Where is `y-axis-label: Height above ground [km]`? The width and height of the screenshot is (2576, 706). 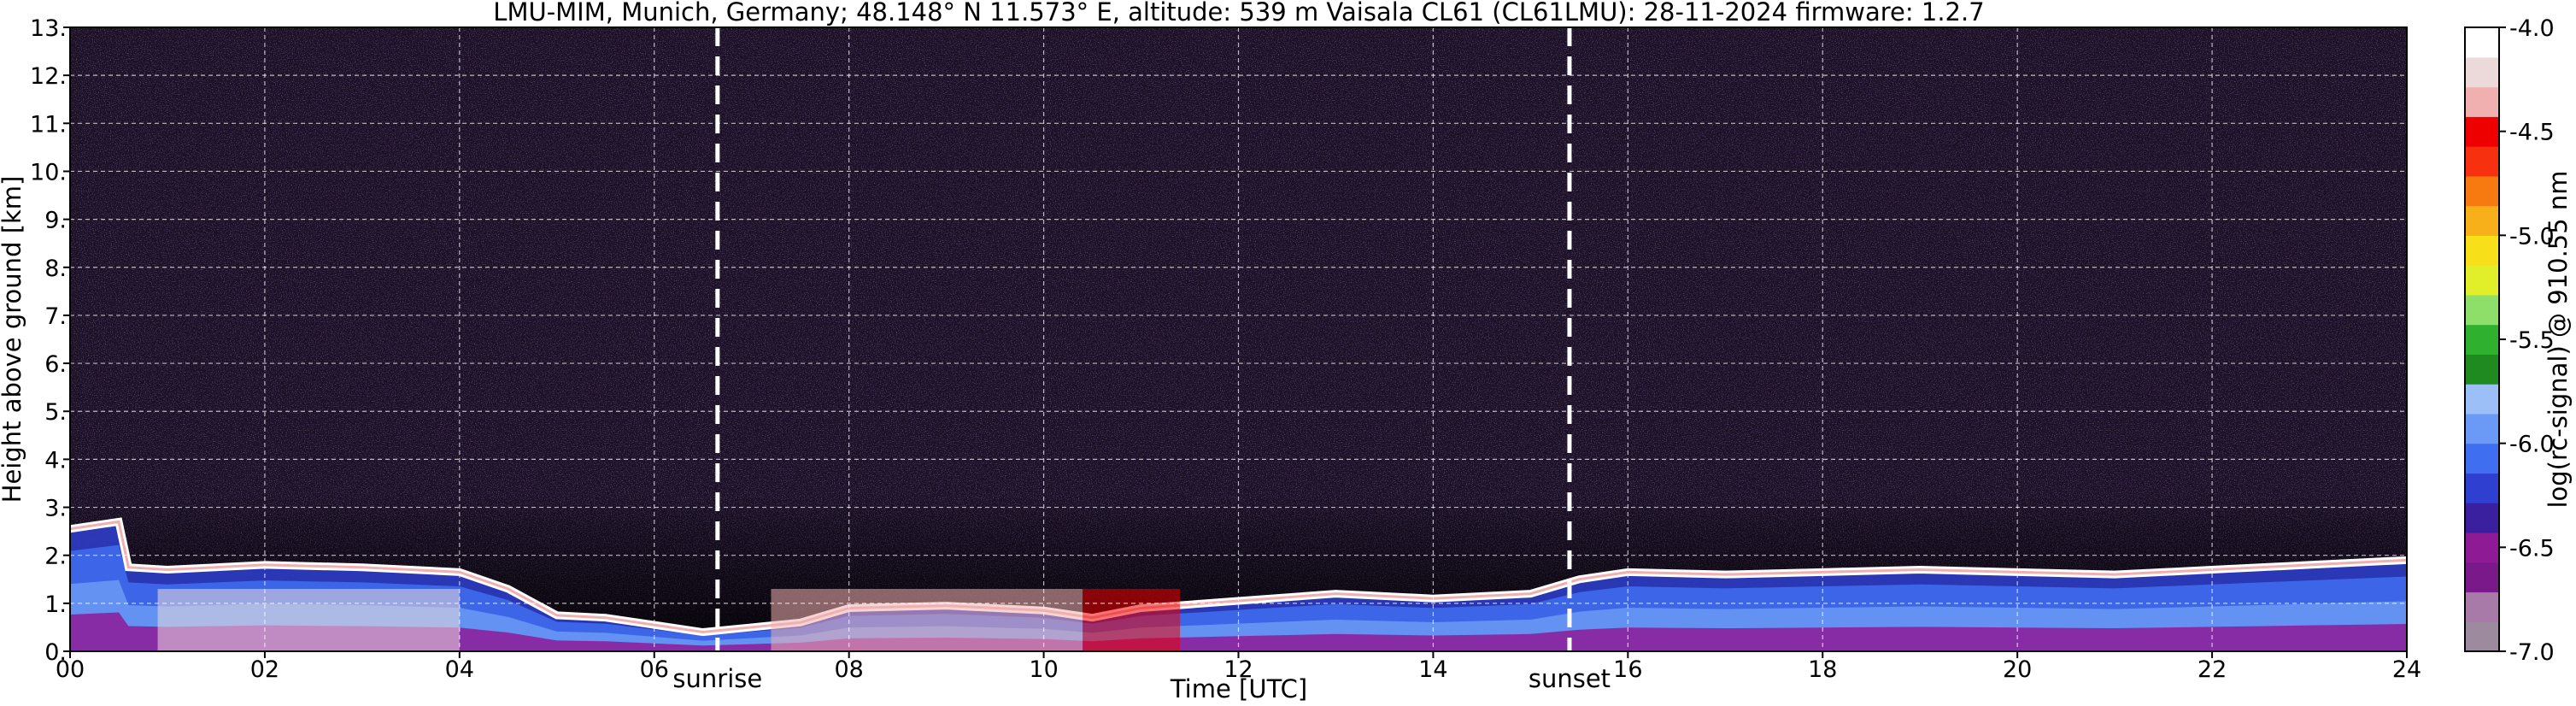 y-axis-label: Height above ground [km] is located at coordinates (13, 339).